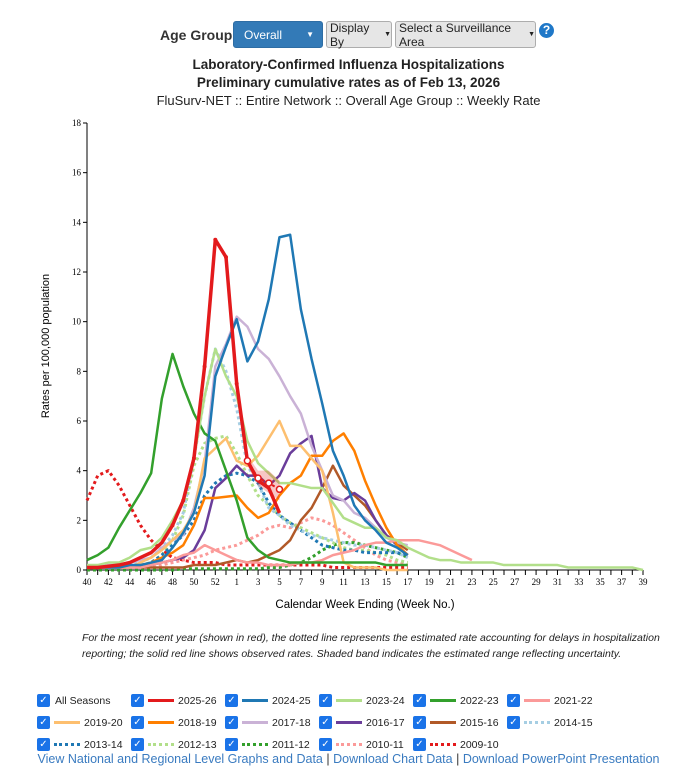  What do you see at coordinates (408, 582) in the screenshot?
I see `x-tick-label: 17` at bounding box center [408, 582].